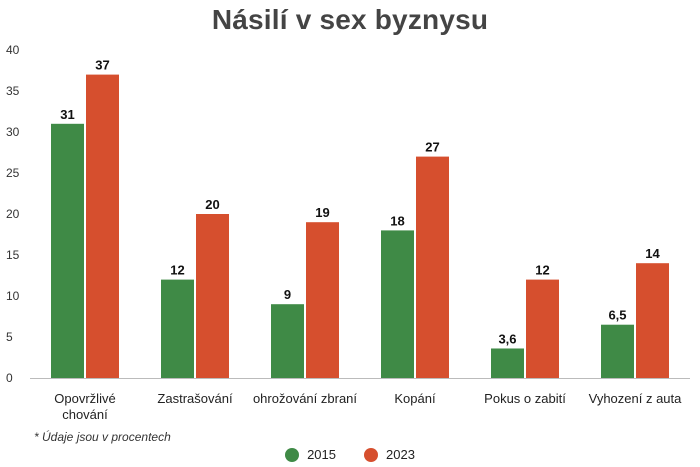 The image size is (700, 467). What do you see at coordinates (13, 296) in the screenshot?
I see `y-tick-label: 10` at bounding box center [13, 296].